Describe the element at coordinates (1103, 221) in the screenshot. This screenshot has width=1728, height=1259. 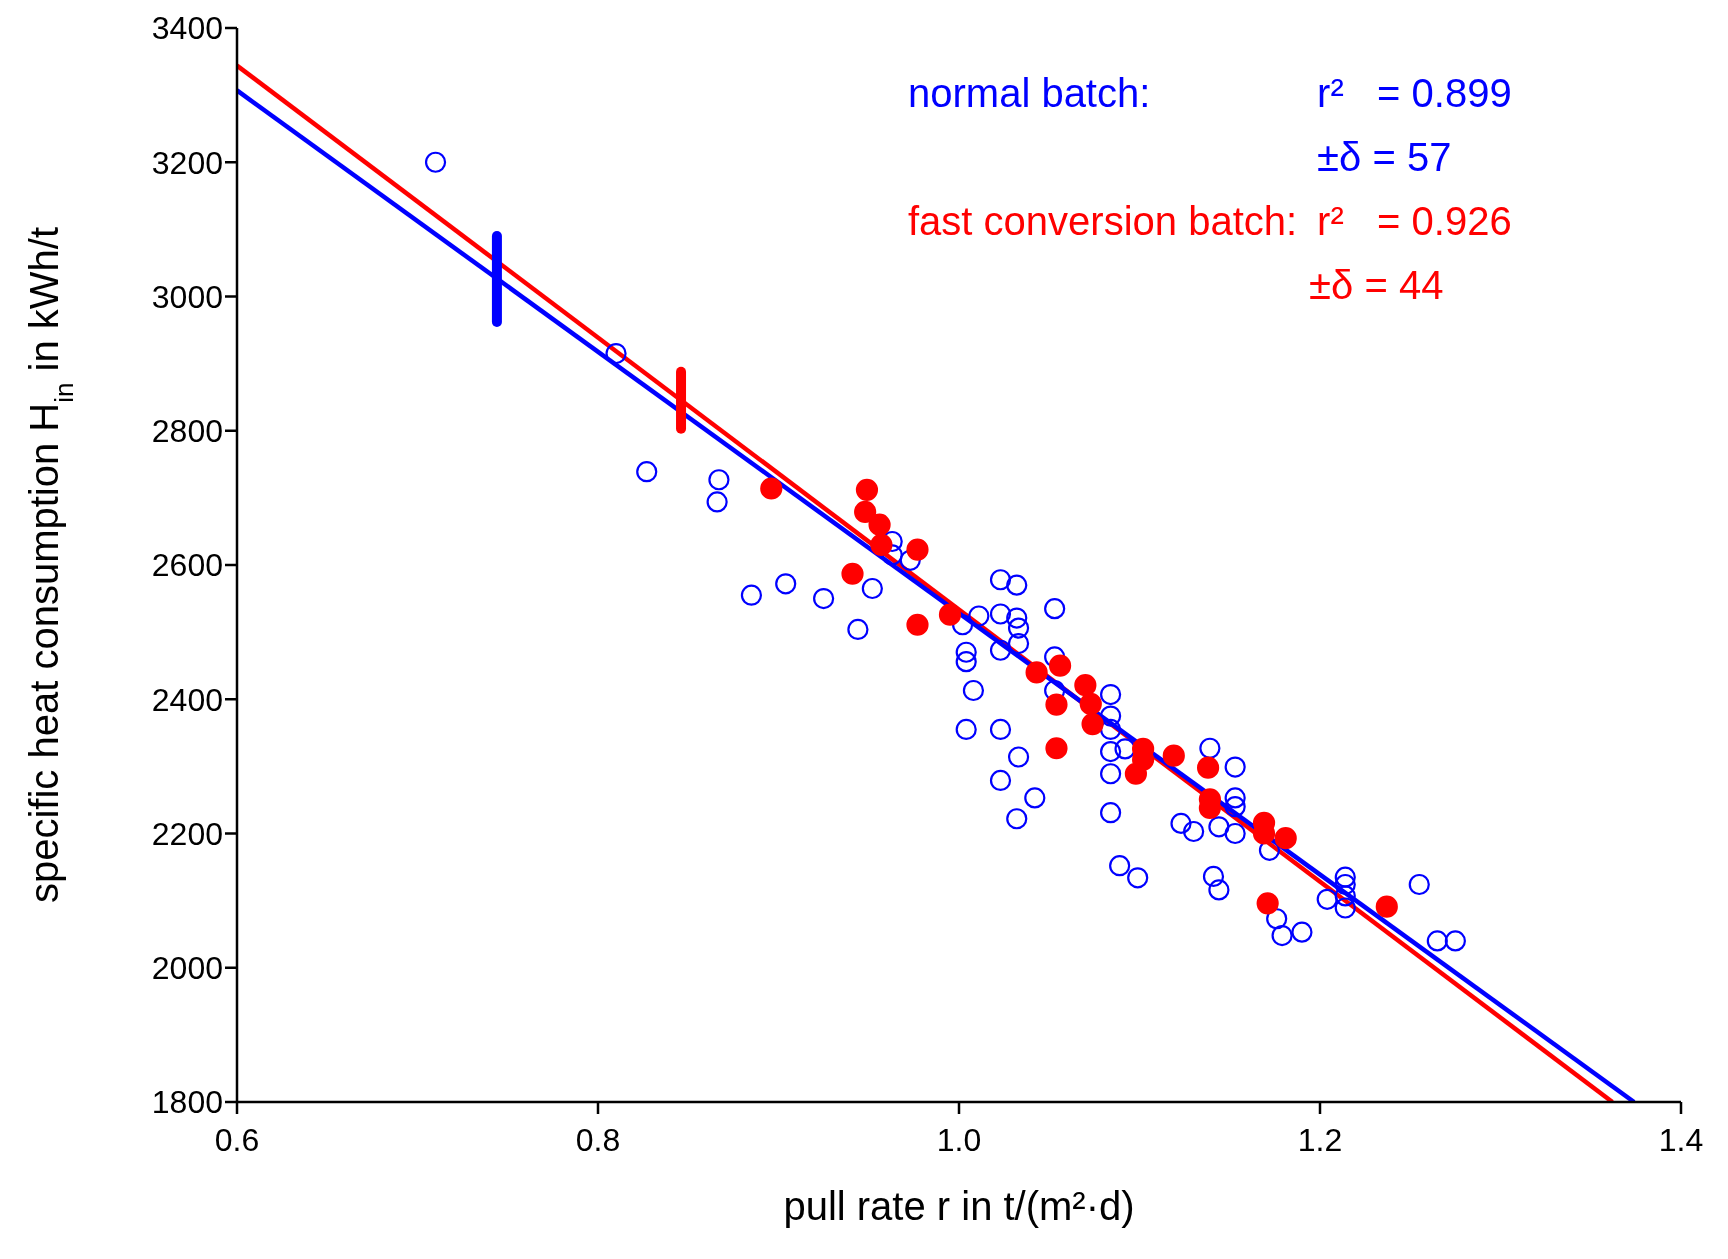
I see `text: fast conversion batch:` at that location.